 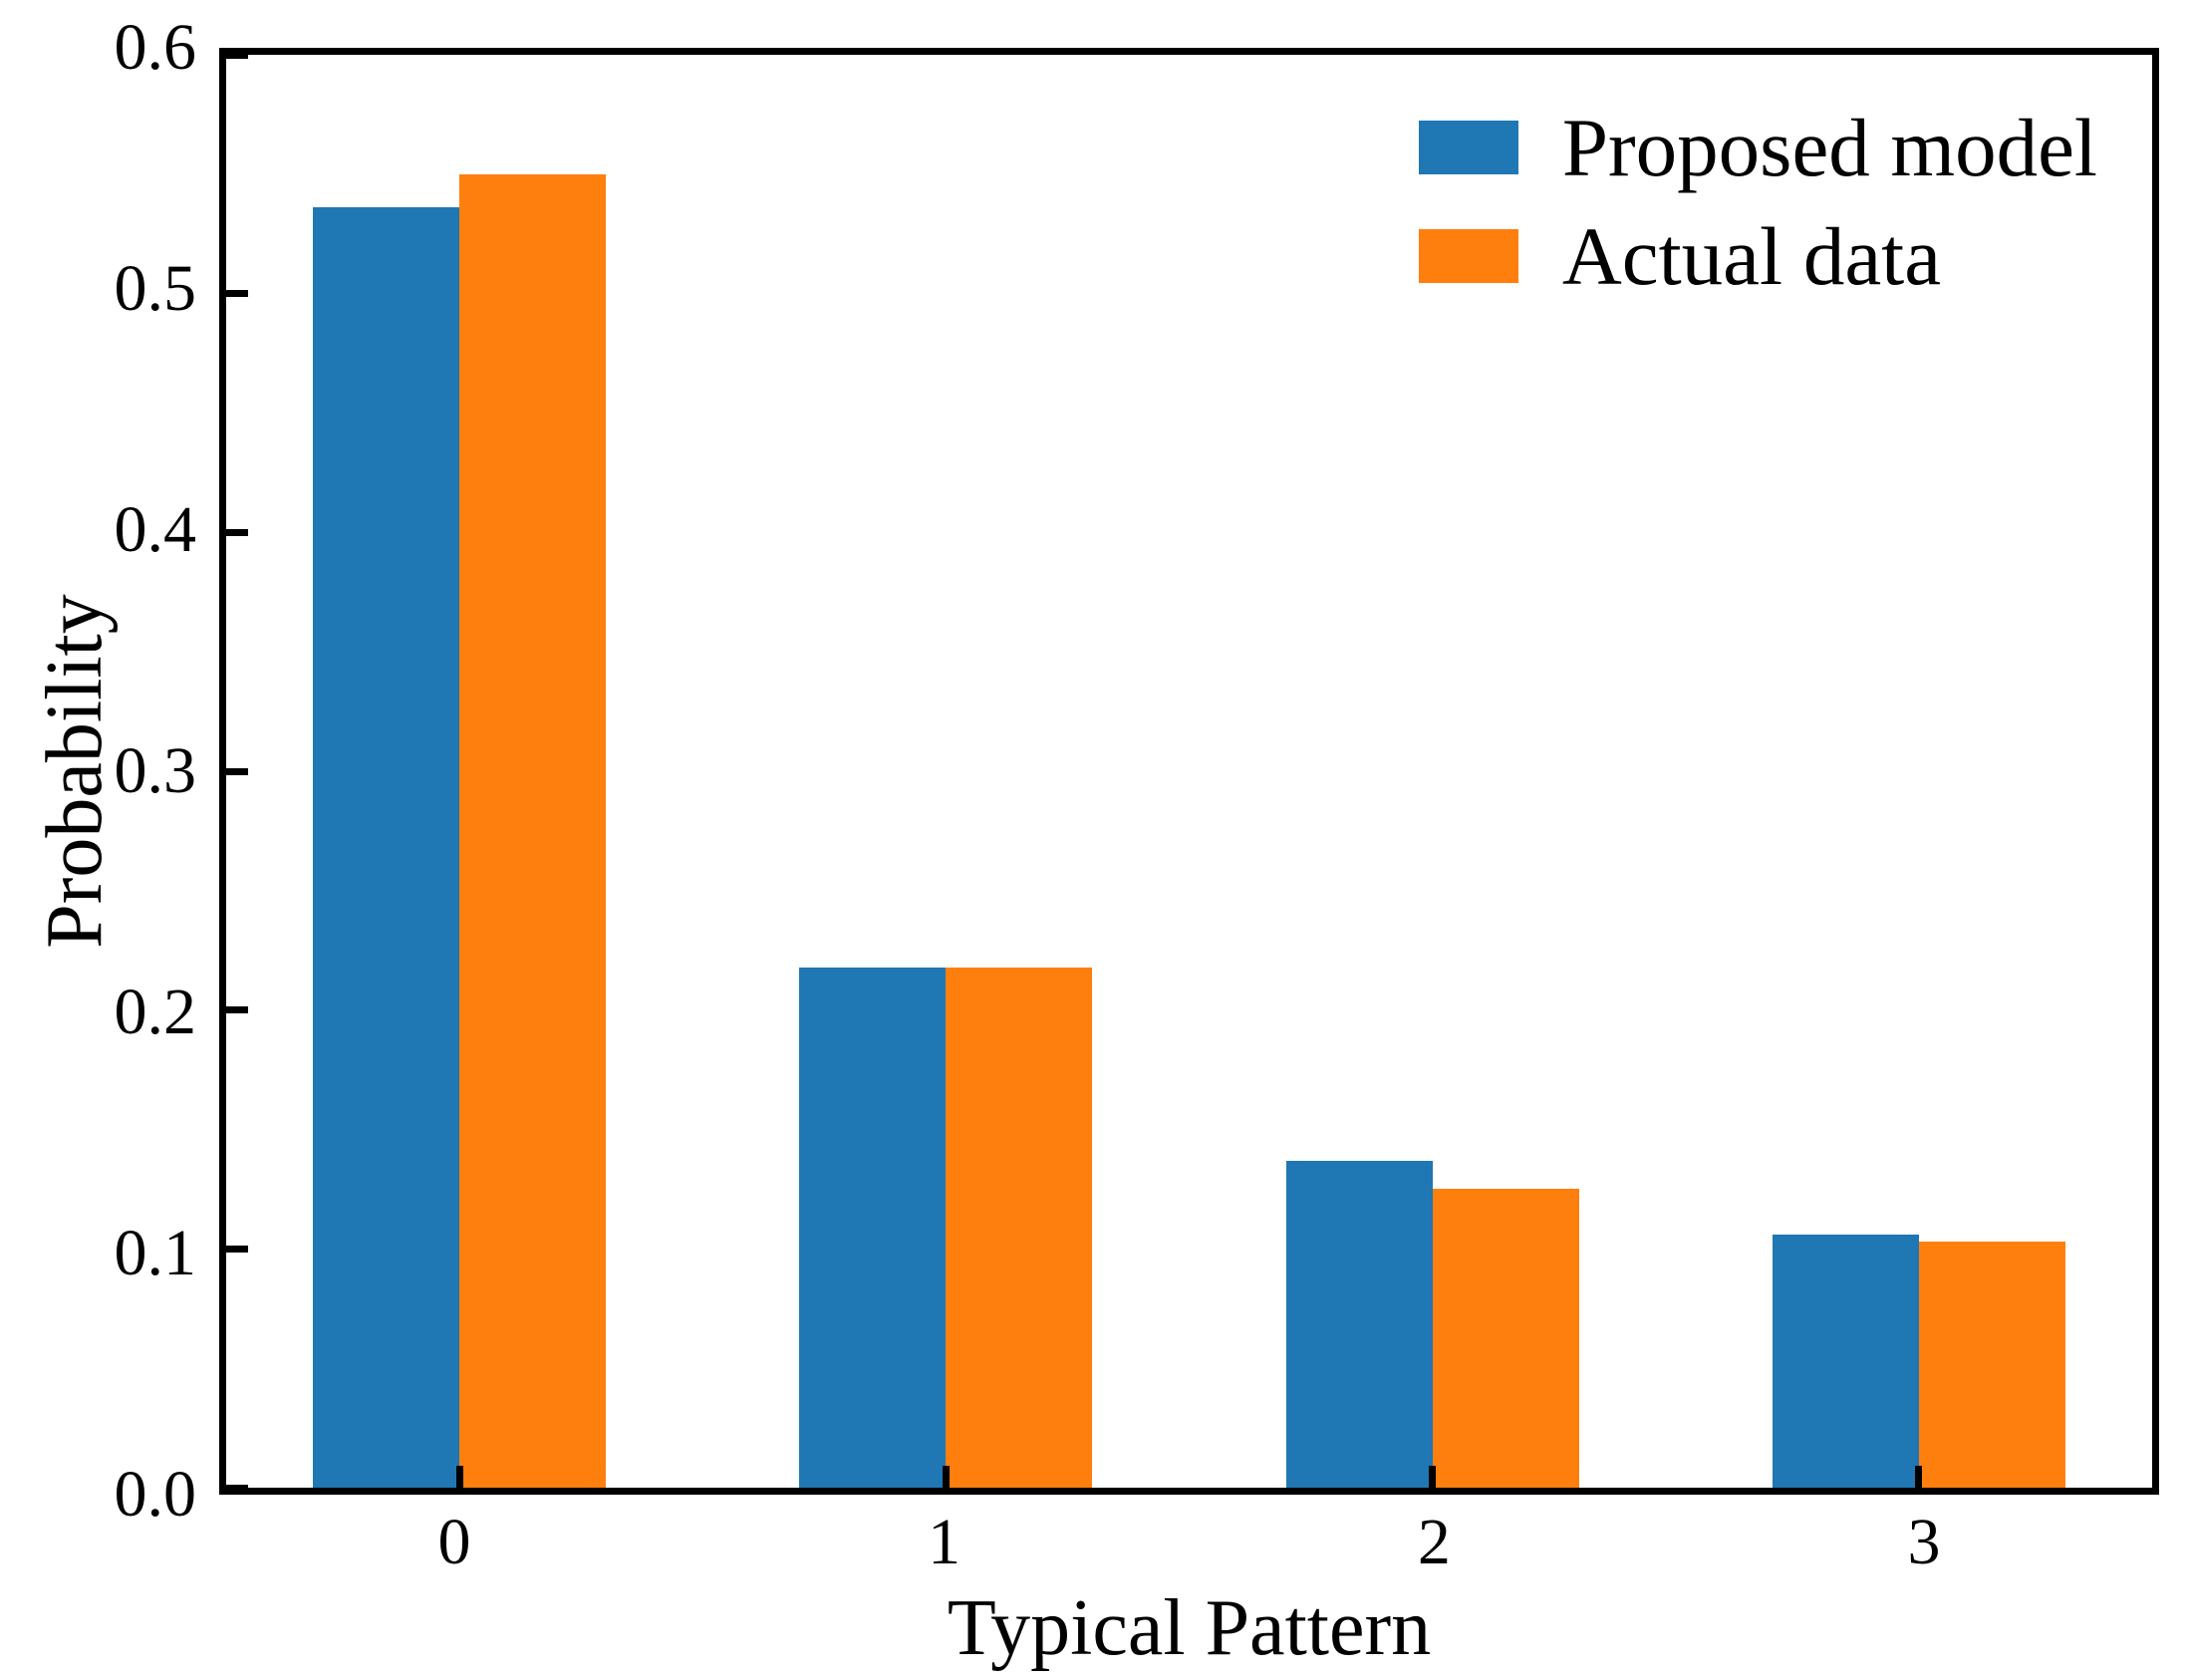 What do you see at coordinates (237, 55) in the screenshot?
I see `y-tick-mark-0.6` at bounding box center [237, 55].